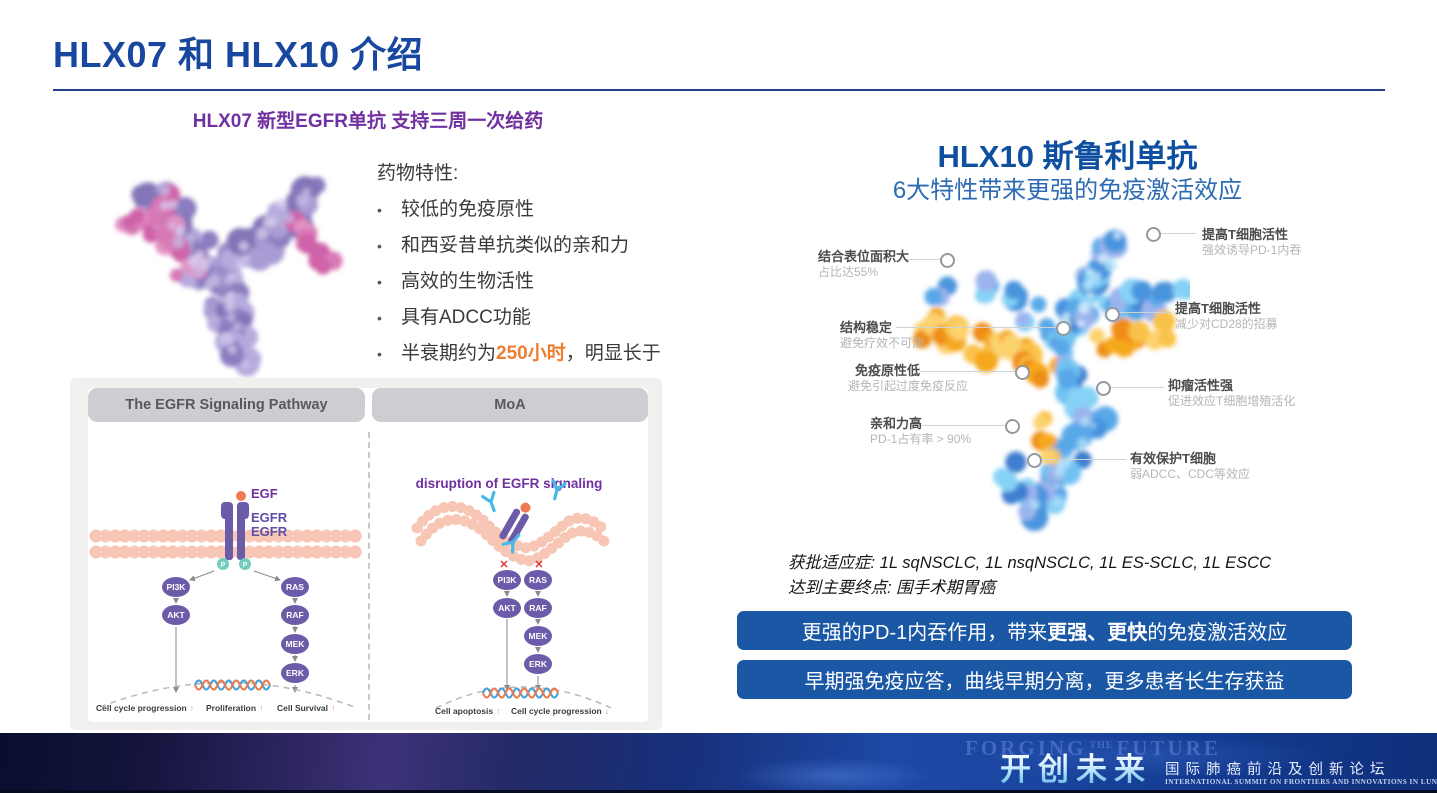  I want to click on hlx07-antibody-blobs, so click(229, 276).